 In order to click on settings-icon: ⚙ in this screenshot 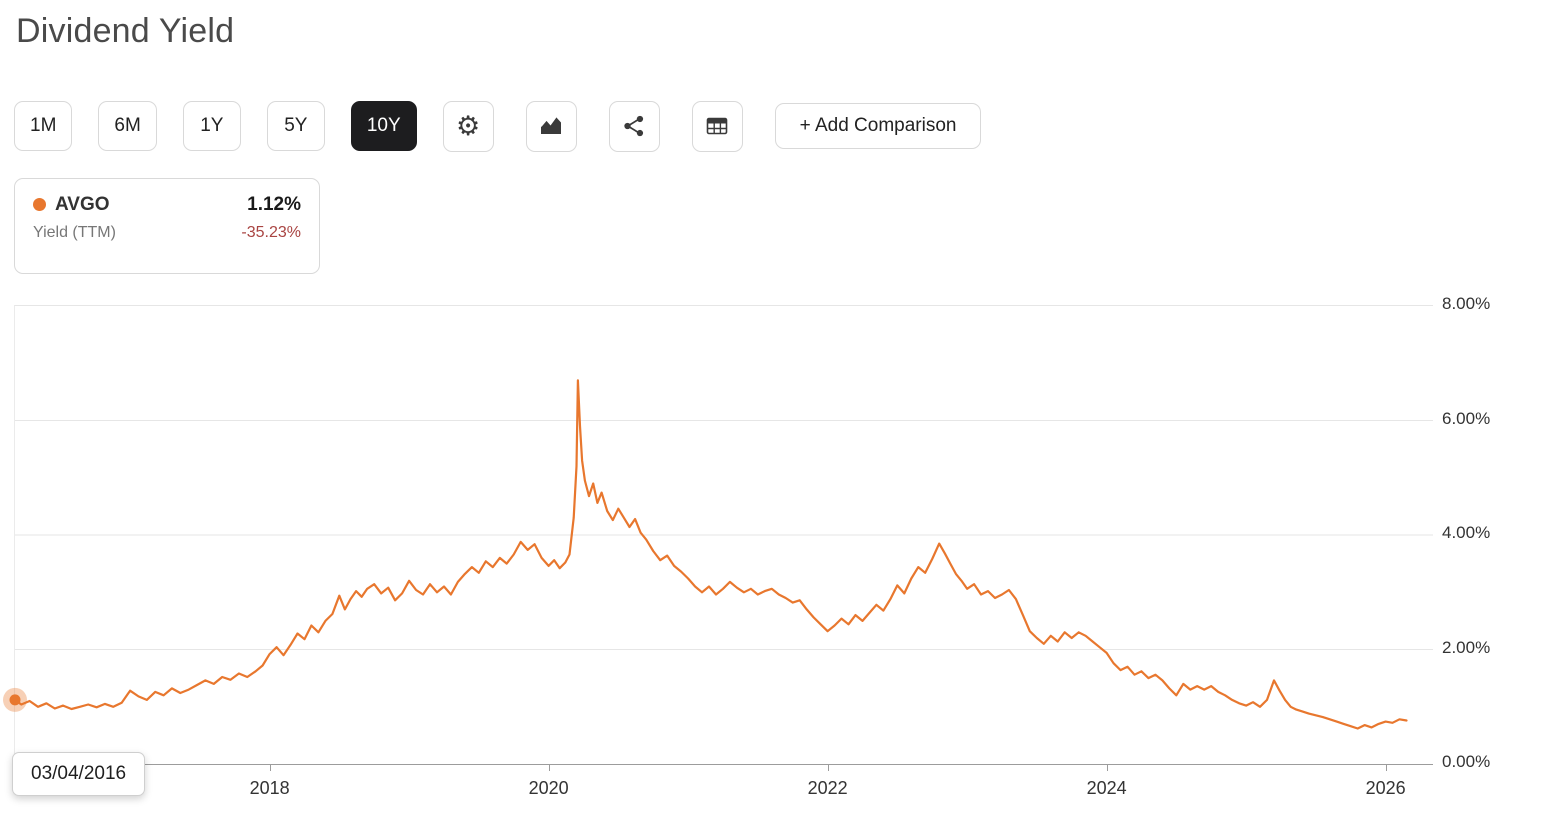, I will do `click(468, 125)`.